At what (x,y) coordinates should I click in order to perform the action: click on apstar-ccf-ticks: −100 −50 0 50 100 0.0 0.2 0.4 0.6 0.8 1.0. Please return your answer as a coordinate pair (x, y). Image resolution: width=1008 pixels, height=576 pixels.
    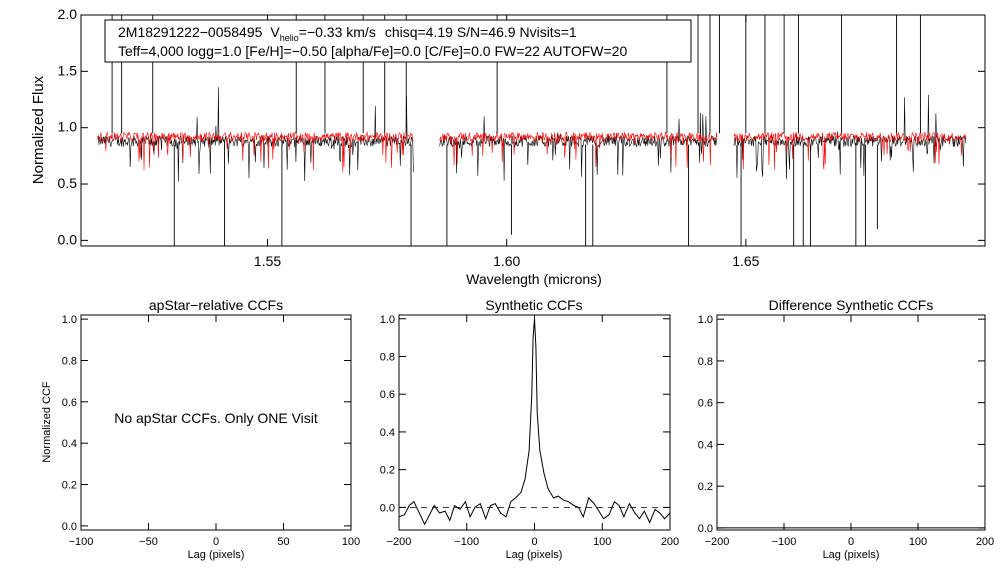
    Looking at the image, I should click on (211, 431).